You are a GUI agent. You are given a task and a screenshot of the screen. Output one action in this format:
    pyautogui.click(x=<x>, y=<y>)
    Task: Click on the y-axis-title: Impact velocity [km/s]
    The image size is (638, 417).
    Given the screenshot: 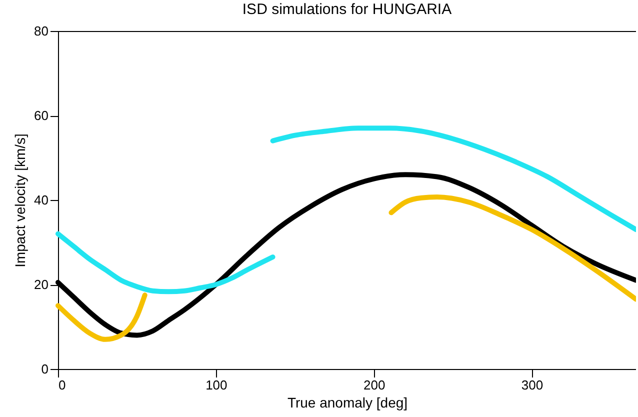 What is the action you would take?
    pyautogui.click(x=20, y=201)
    